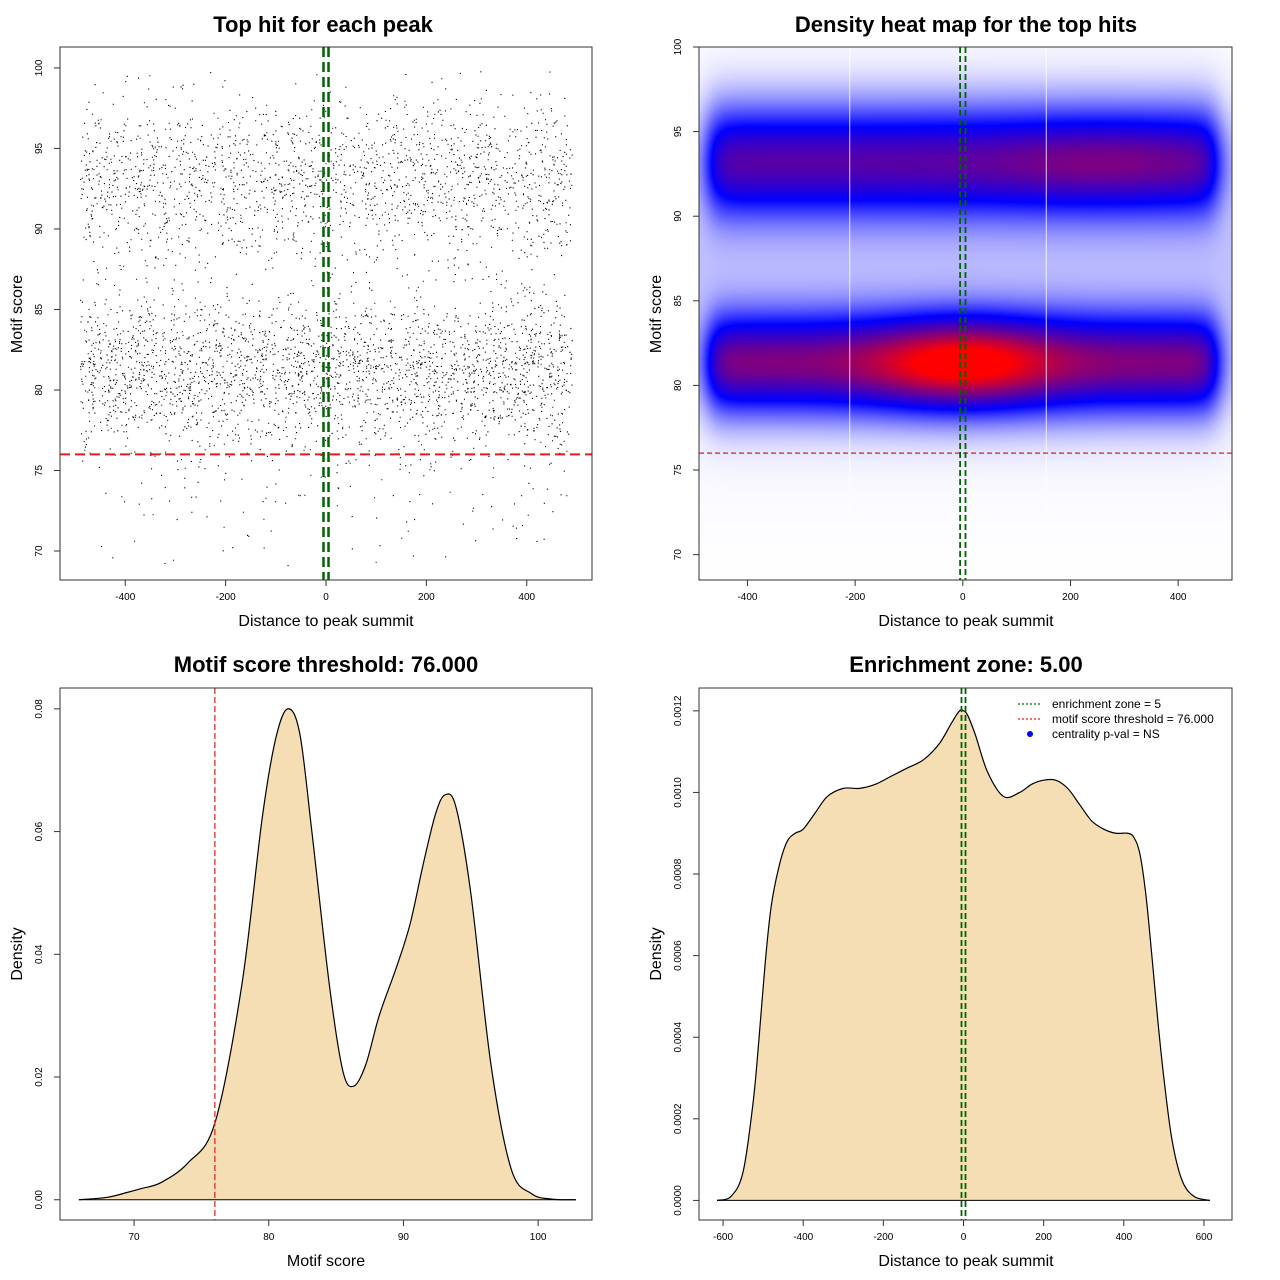 Image resolution: width=1280 pixels, height=1280 pixels. Describe the element at coordinates (39, 831) in the screenshot. I see `y-tick-label: 0.06` at that location.